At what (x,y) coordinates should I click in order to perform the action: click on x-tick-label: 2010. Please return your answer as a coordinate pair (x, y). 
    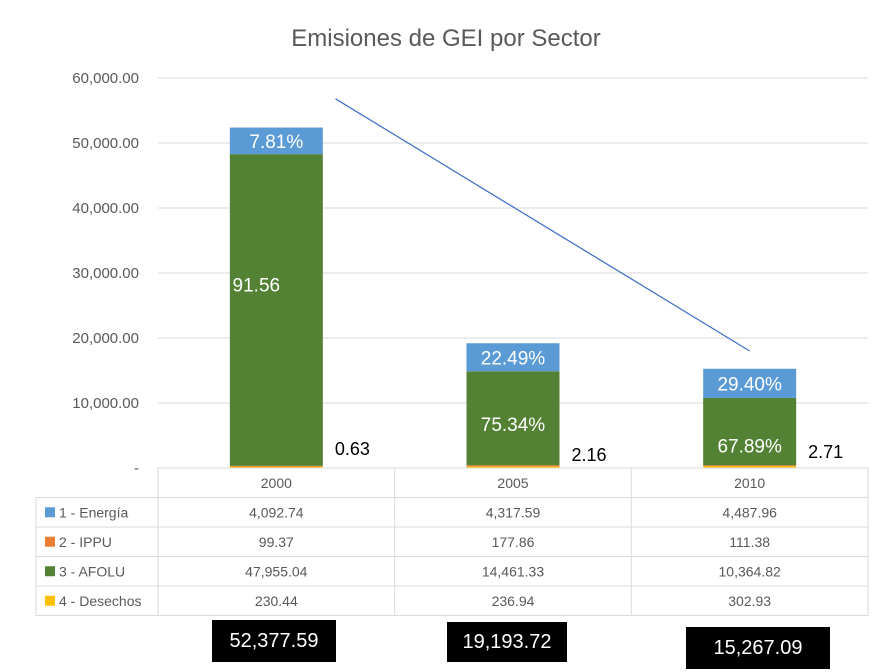
    Looking at the image, I should click on (749, 483).